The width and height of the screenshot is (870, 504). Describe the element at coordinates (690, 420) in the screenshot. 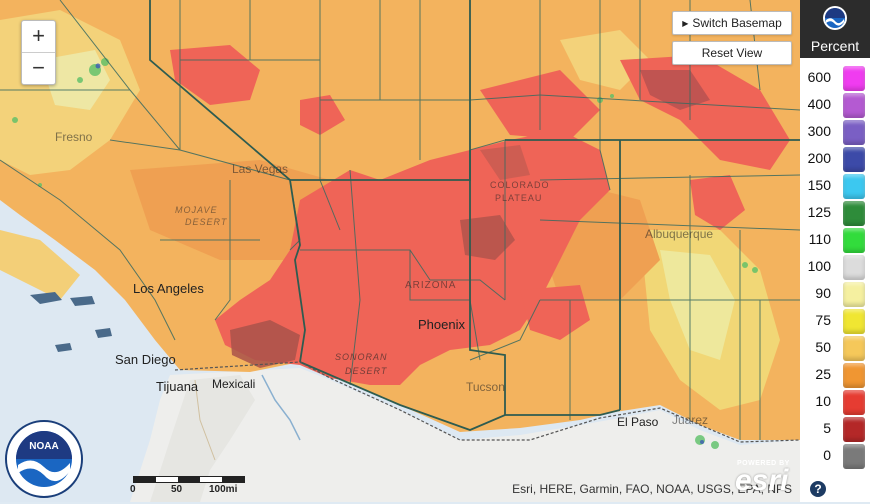

I see `place-label: Juarez` at that location.